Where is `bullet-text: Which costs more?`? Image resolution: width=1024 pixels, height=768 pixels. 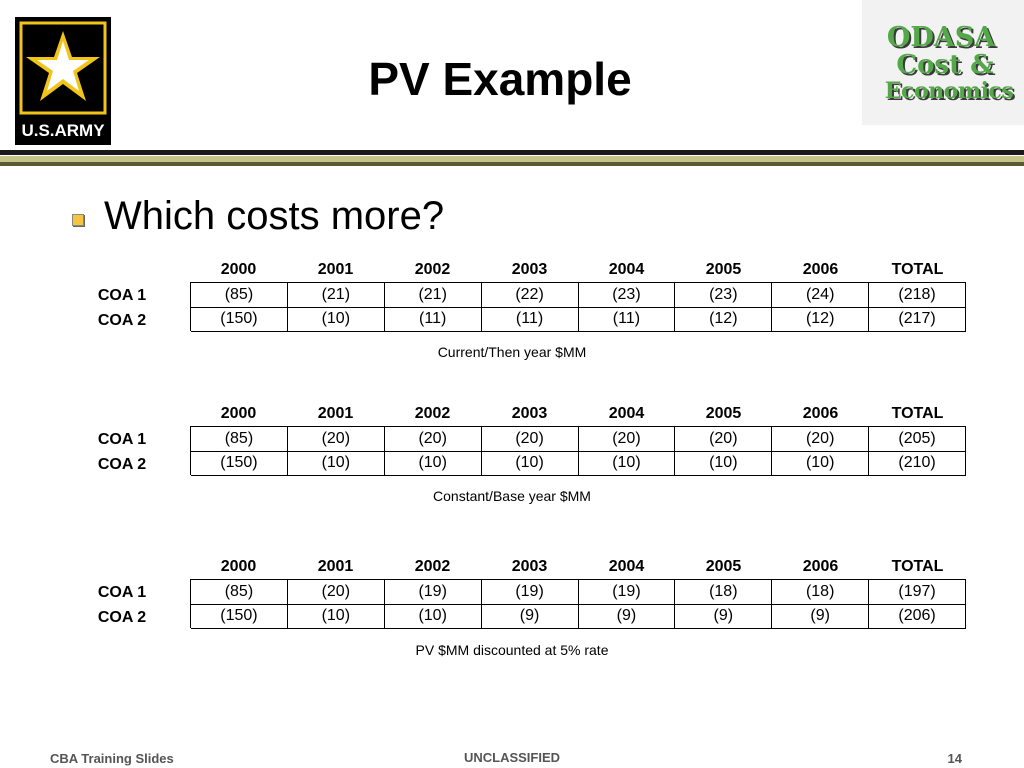
bullet-text: Which costs more? is located at coordinates (274, 215).